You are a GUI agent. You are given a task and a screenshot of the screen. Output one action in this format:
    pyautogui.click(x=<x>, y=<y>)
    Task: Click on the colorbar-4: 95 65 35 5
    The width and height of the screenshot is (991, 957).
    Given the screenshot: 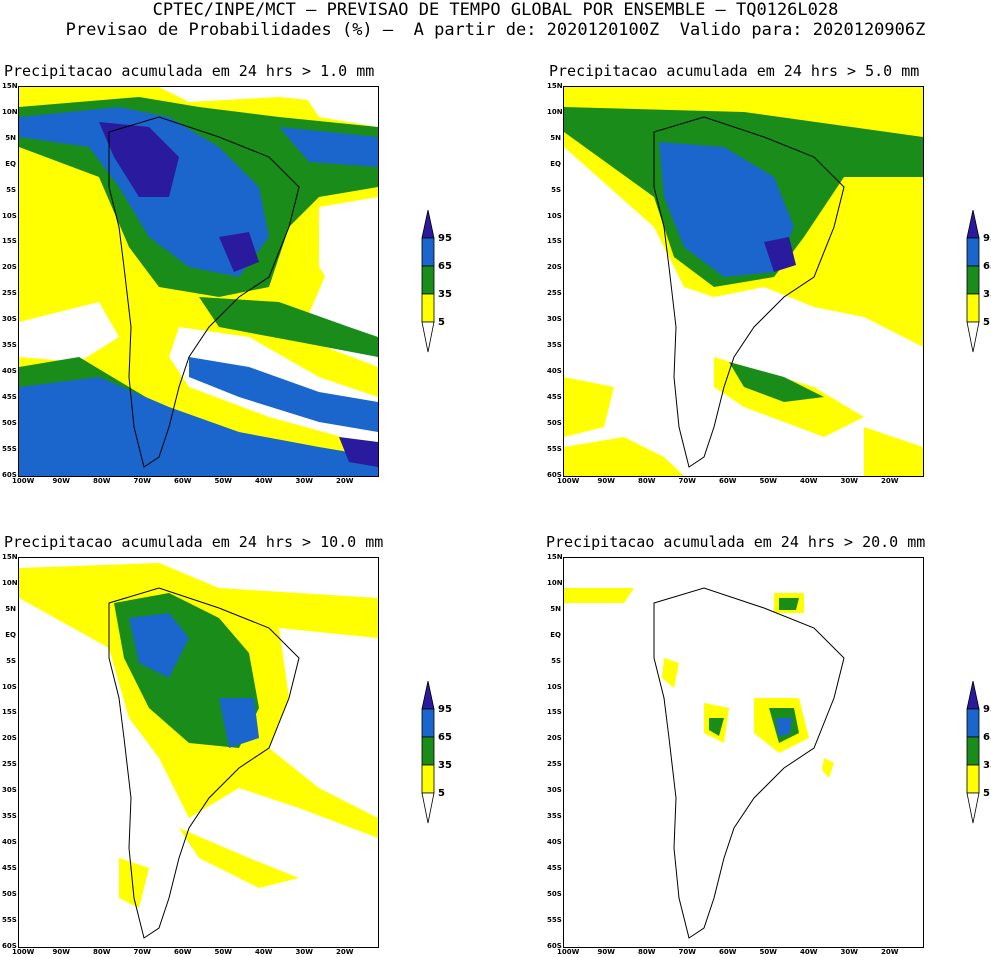 What is the action you would take?
    pyautogui.click(x=977, y=756)
    